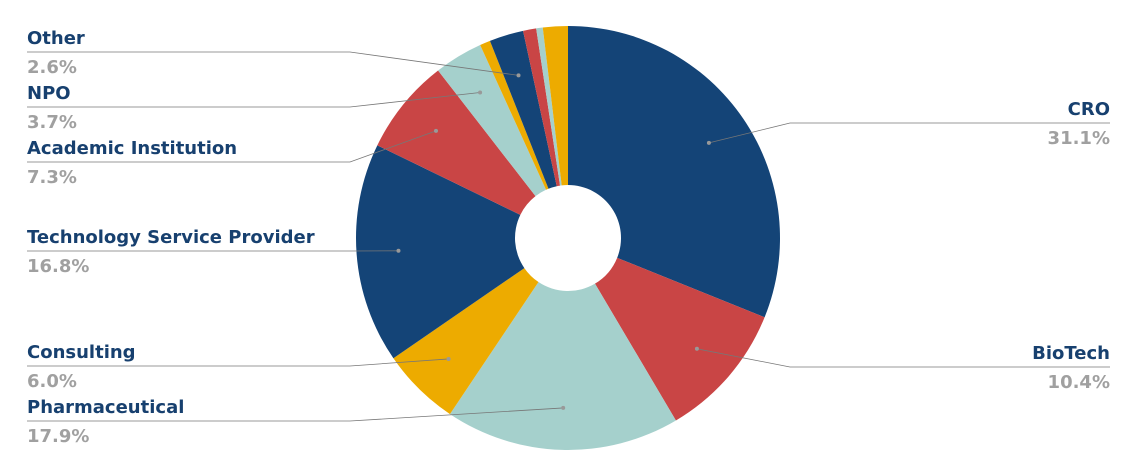 This screenshot has height=475, width=1135. I want to click on slice-value: 2.6%, so click(52, 67).